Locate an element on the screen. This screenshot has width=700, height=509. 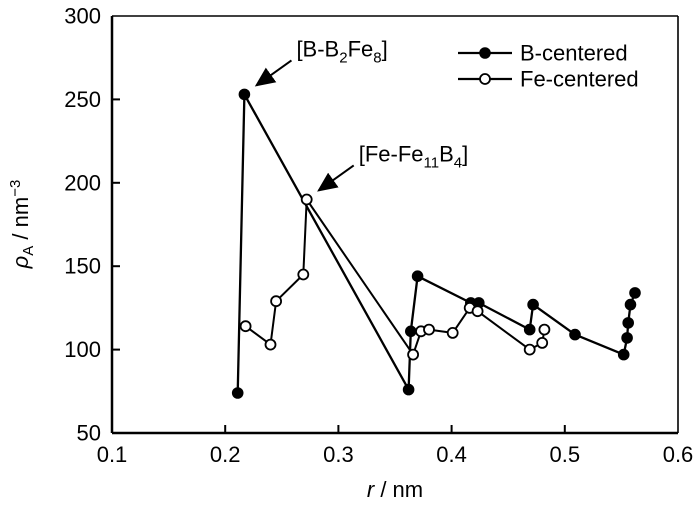
x-tick-label: 0.3 is located at coordinates (338, 454).